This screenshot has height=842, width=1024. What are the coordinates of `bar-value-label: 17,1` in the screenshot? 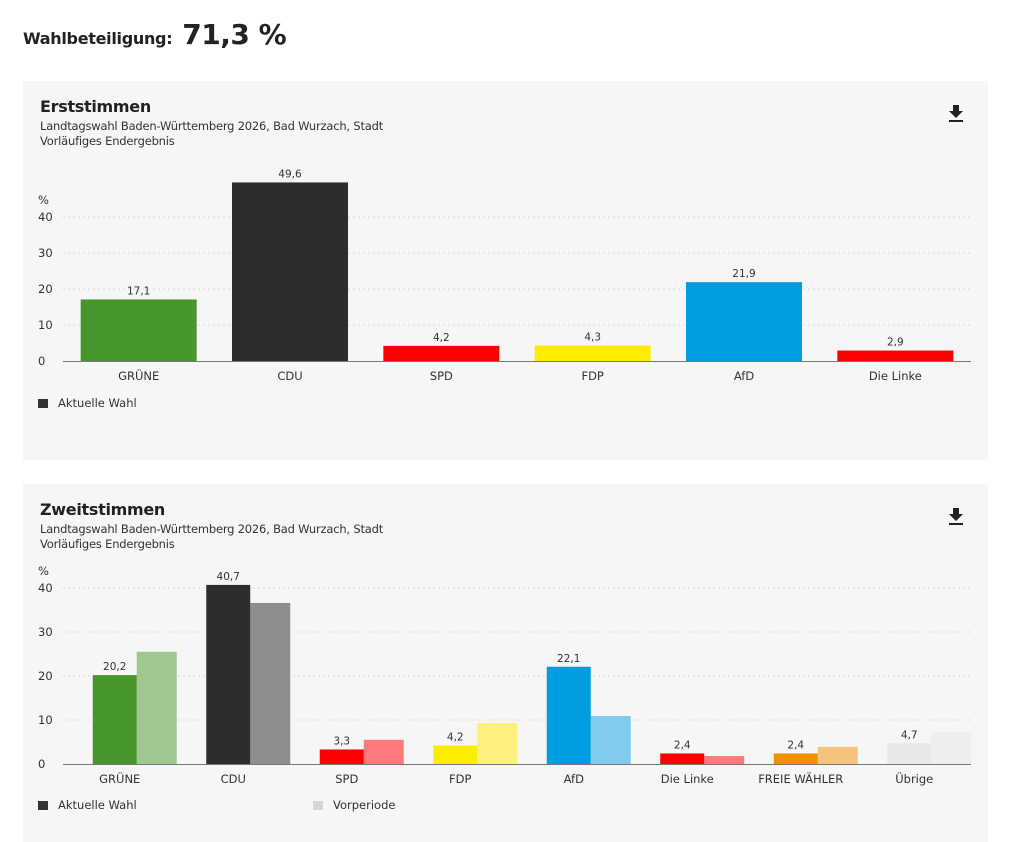 It's located at (138, 291).